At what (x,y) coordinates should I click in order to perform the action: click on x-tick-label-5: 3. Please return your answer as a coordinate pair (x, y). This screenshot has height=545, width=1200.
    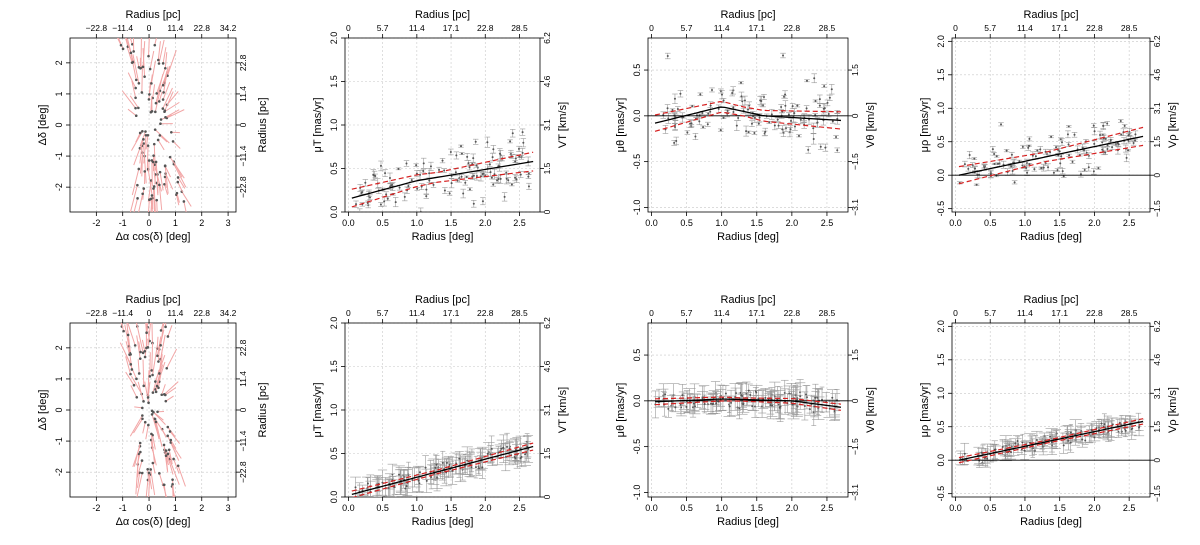
    Looking at the image, I should click on (228, 223).